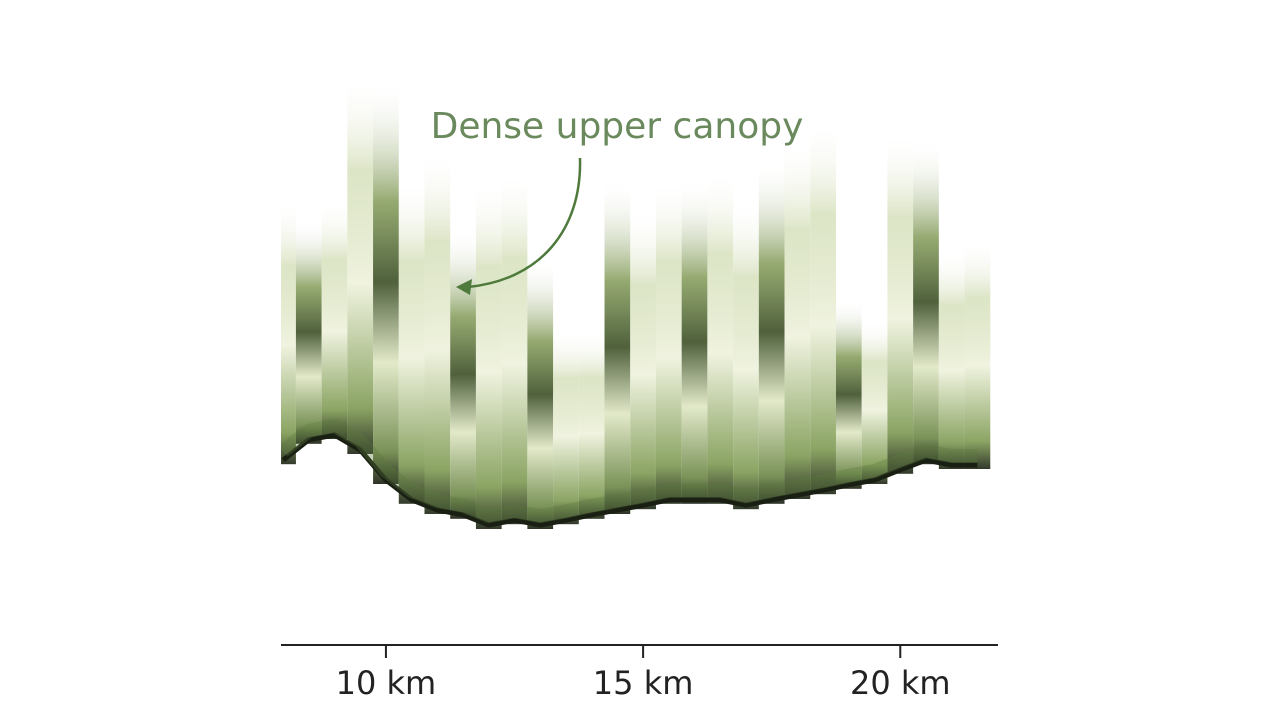  What do you see at coordinates (900, 683) in the screenshot?
I see `x-tick-label: 20 km` at bounding box center [900, 683].